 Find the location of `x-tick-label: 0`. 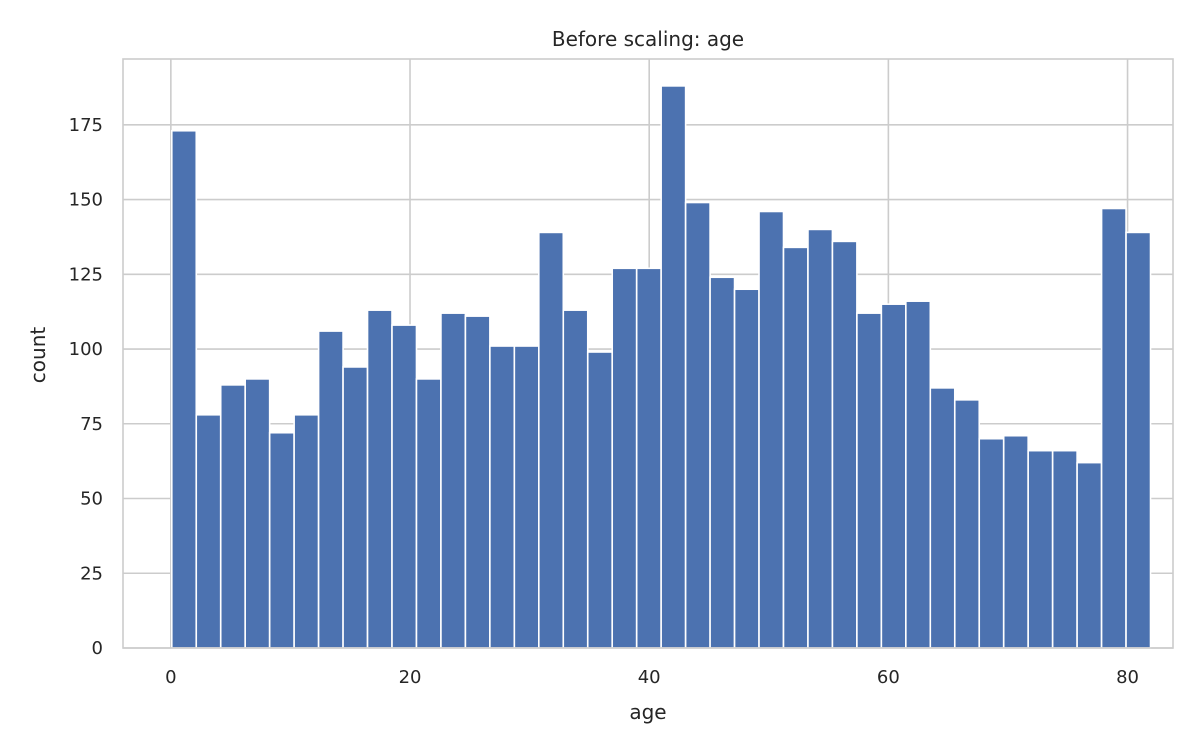

x-tick-label: 0 is located at coordinates (170, 677).